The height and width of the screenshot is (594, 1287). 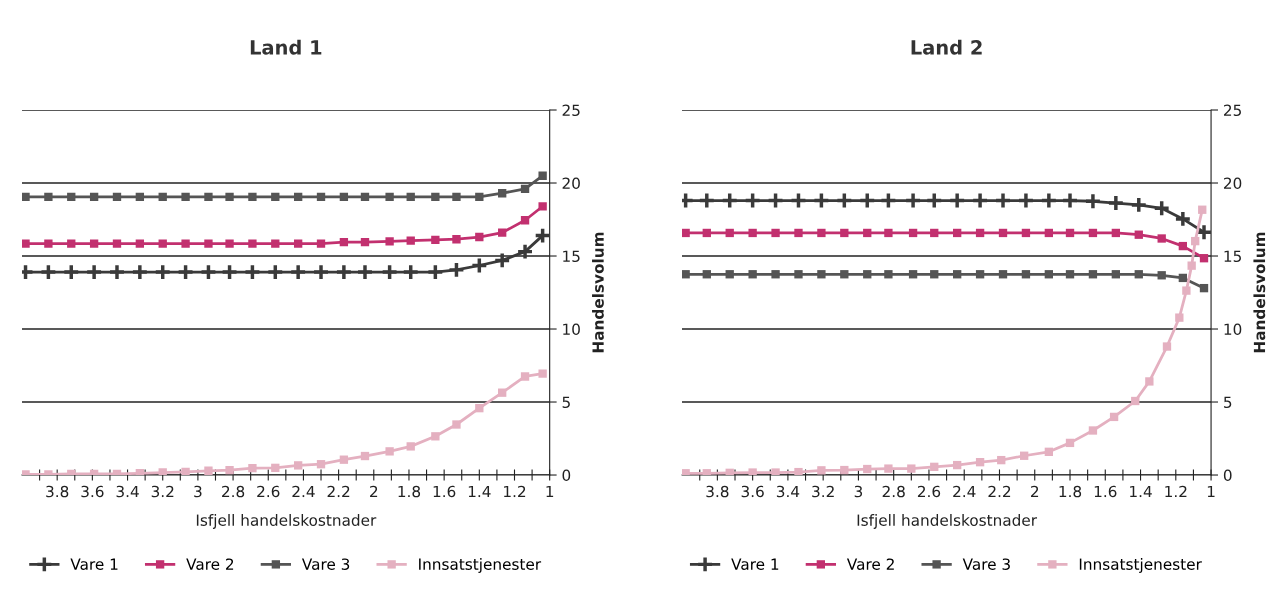 What do you see at coordinates (92, 491) in the screenshot?
I see `x-tick-label: 3.6` at bounding box center [92, 491].